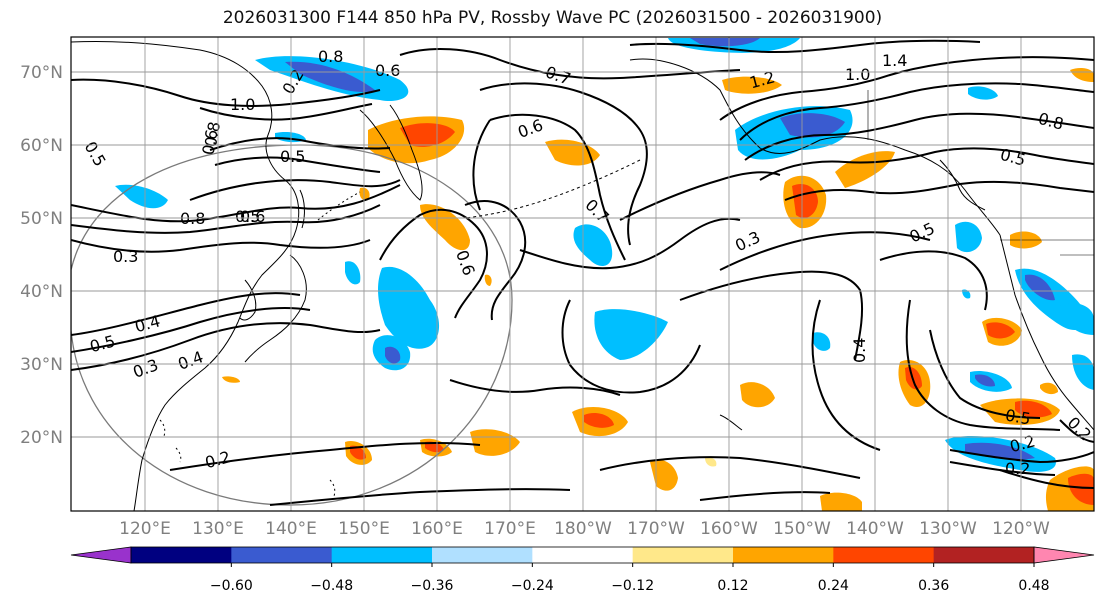 Image resolution: width=1105 pixels, height=604 pixels. Describe the element at coordinates (582, 555) in the screenshot. I see `colorbar-outline` at that location.